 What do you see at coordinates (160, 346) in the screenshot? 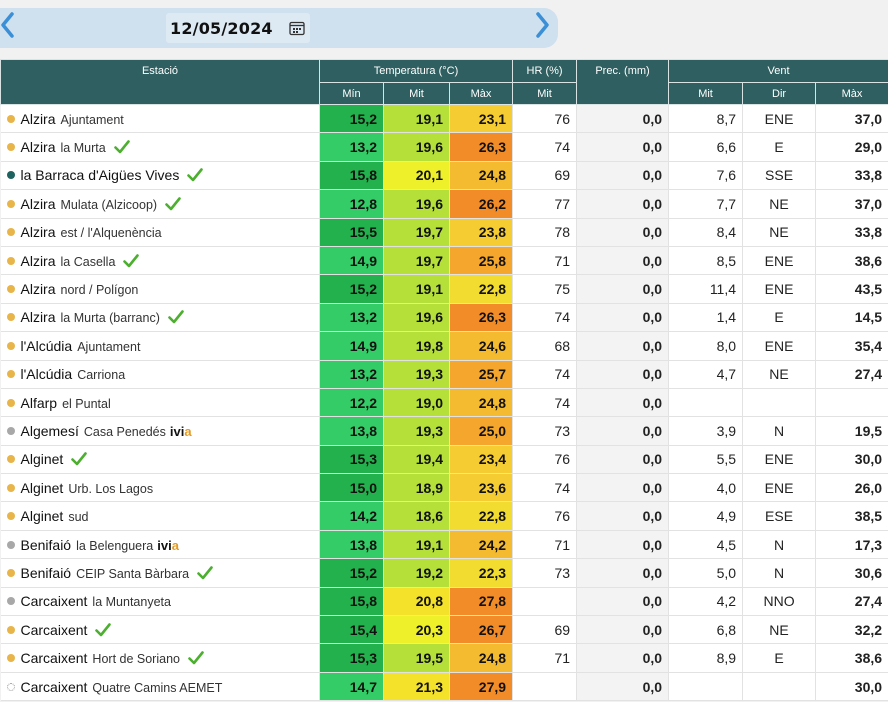
I see `station-cell: l'Alcúdia Ajuntament` at bounding box center [160, 346].